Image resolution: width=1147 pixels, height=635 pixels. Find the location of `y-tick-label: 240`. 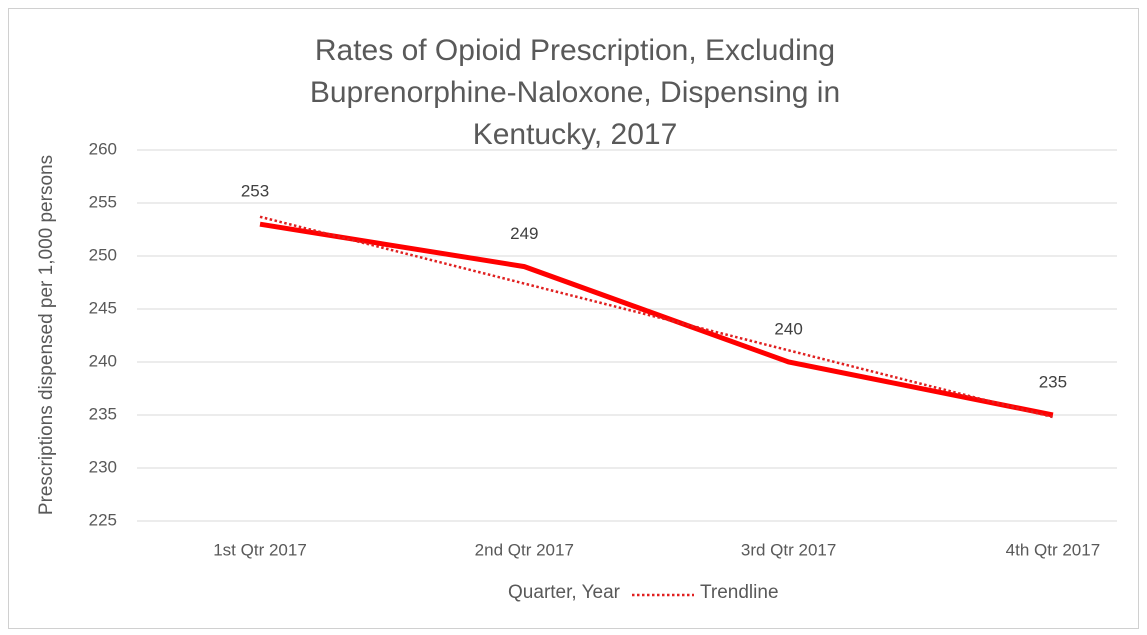

y-tick-label: 240 is located at coordinates (103, 360).